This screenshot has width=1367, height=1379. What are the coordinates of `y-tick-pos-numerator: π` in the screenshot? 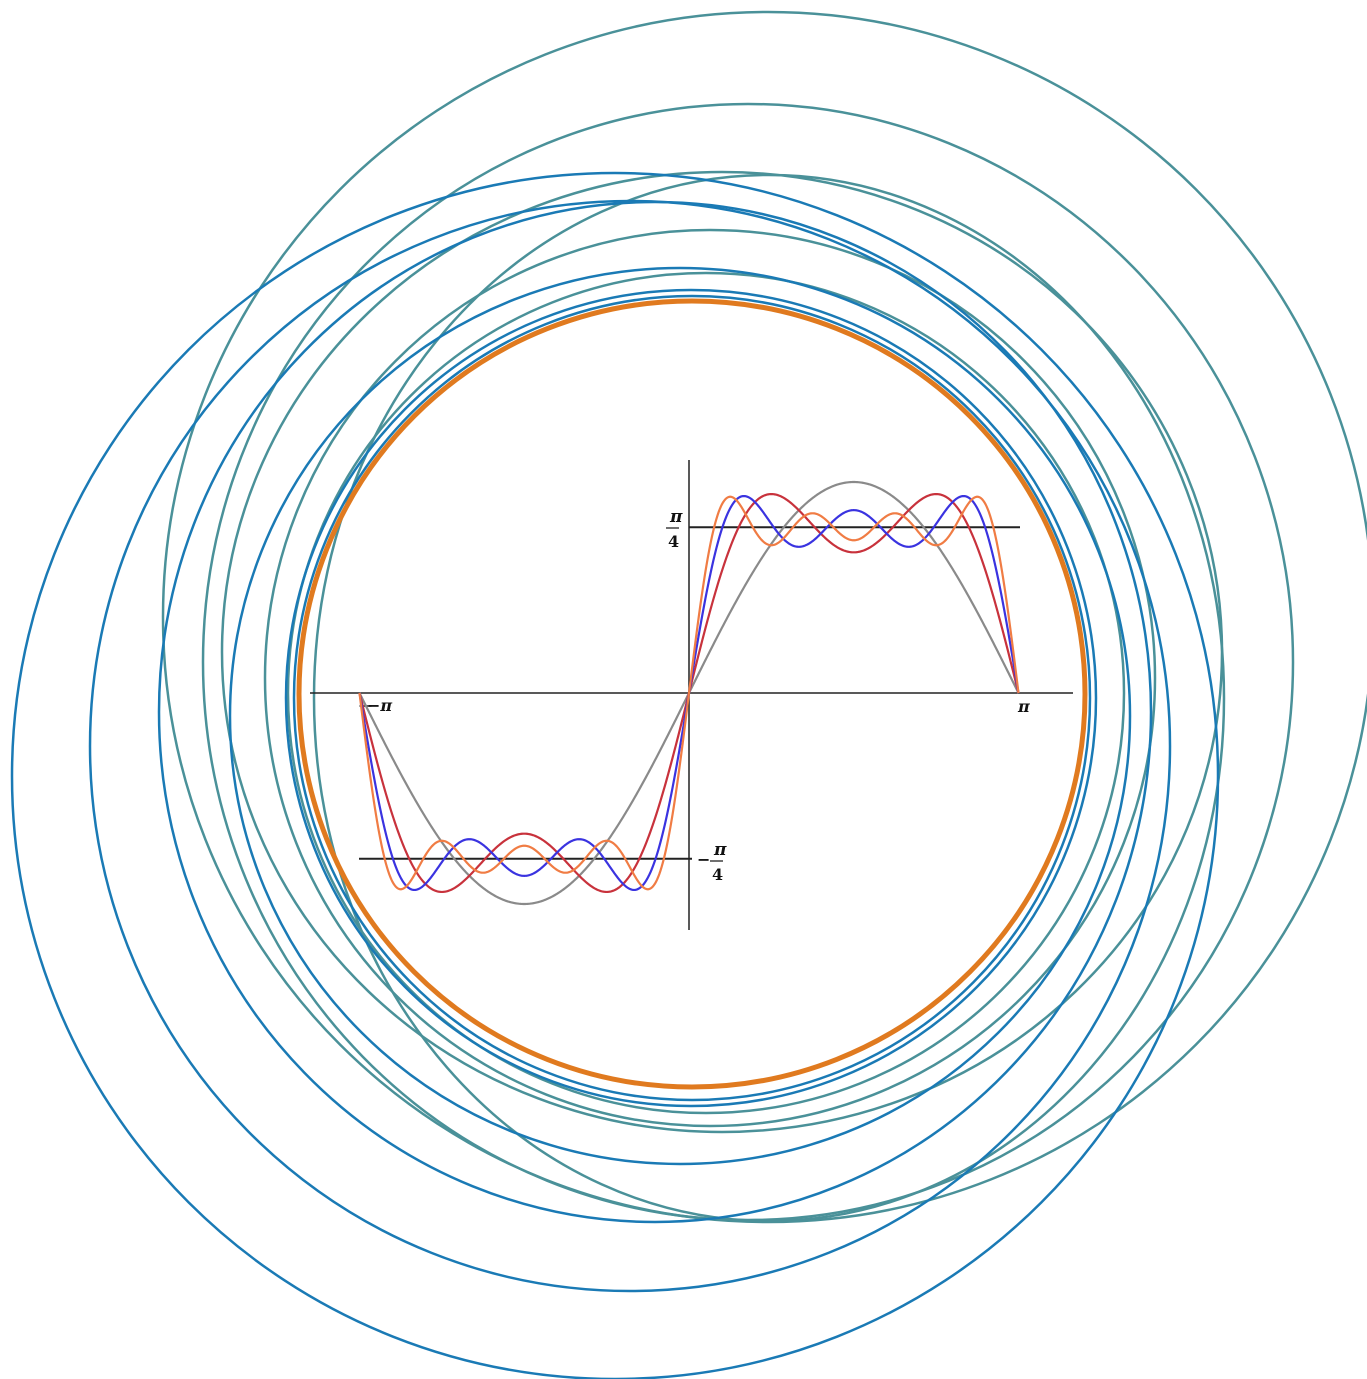 It's located at (676, 517).